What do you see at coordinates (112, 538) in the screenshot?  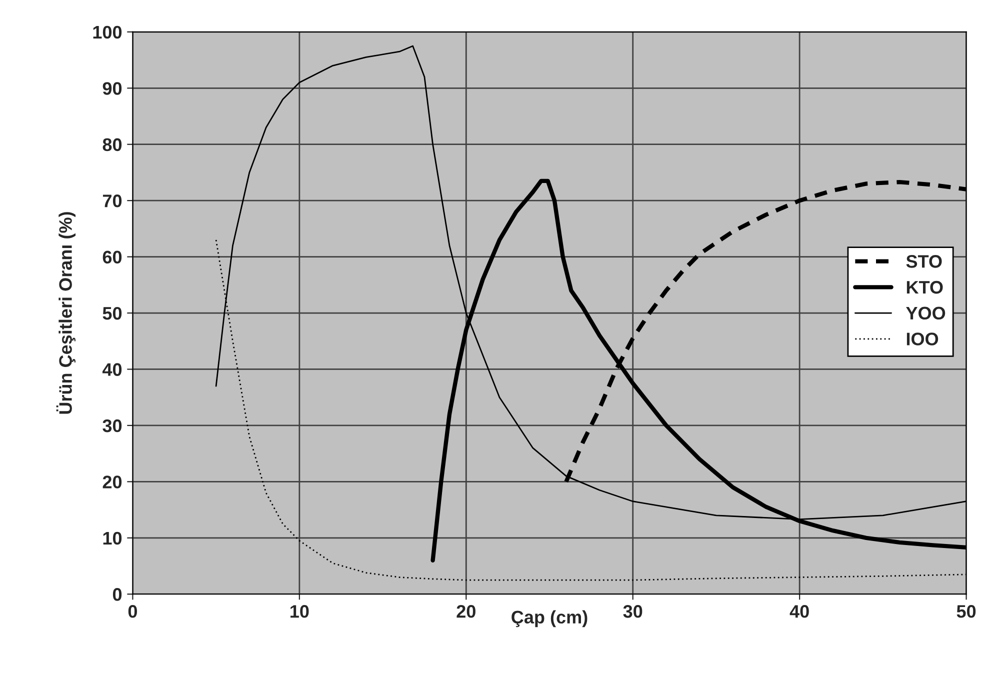 I see `y-tick-label: 10` at bounding box center [112, 538].